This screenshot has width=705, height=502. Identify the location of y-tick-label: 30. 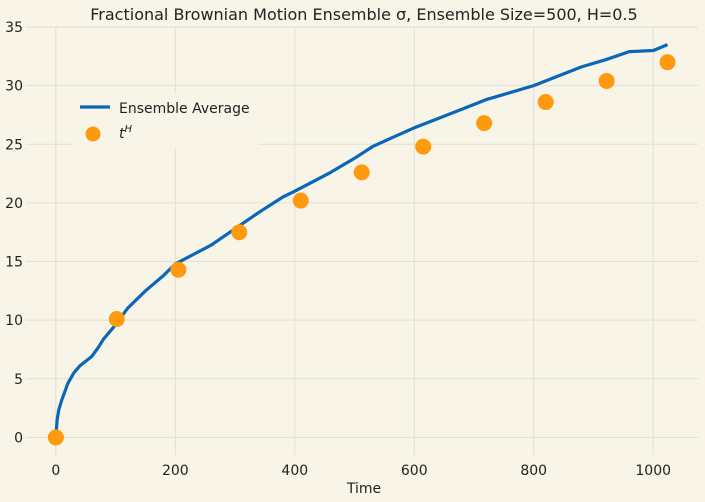
(14, 87).